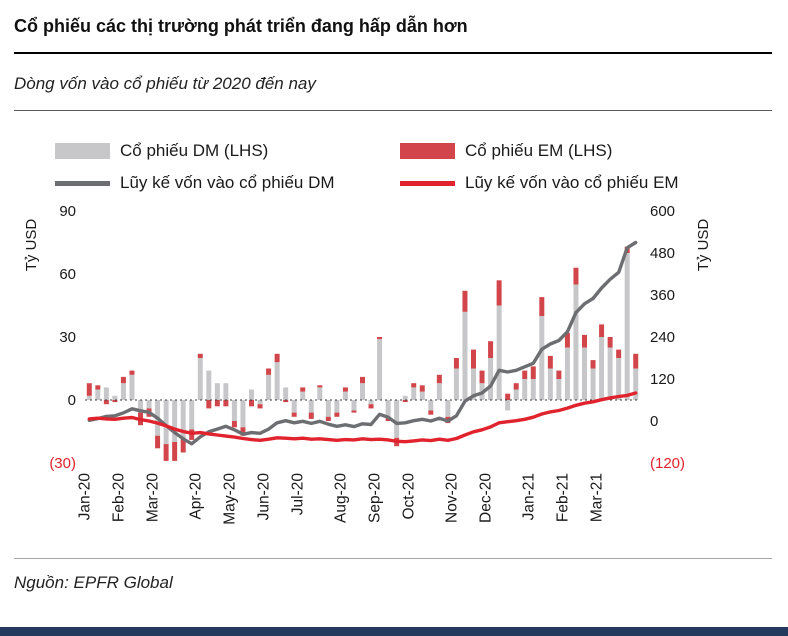  I want to click on x-tick-label: Jan-20, so click(84, 497).